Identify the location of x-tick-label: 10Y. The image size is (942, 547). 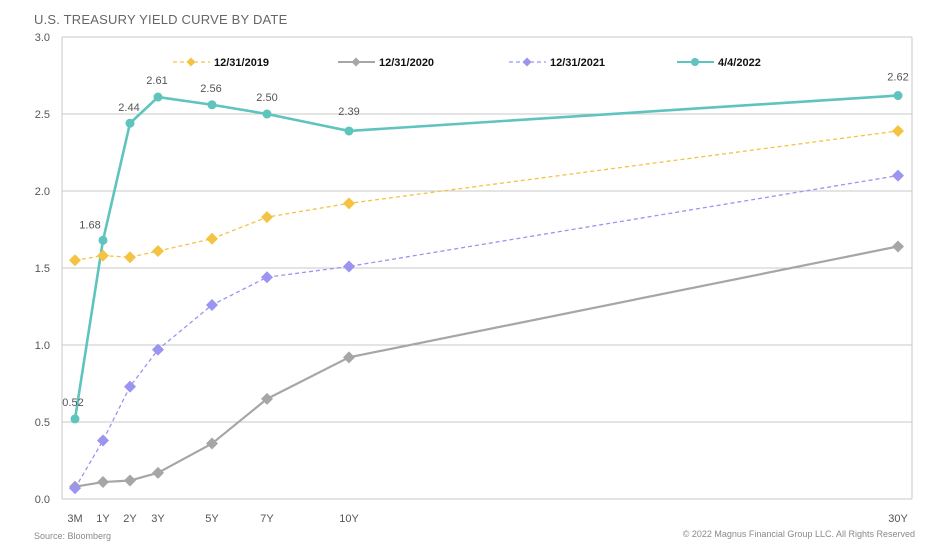
(349, 519).